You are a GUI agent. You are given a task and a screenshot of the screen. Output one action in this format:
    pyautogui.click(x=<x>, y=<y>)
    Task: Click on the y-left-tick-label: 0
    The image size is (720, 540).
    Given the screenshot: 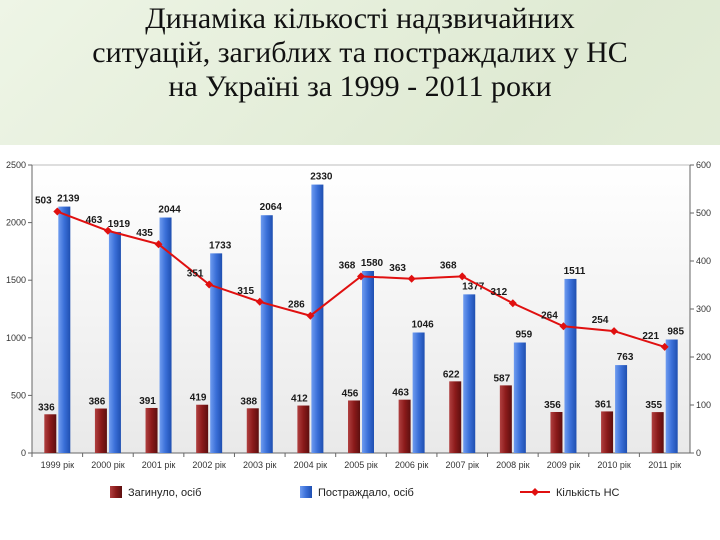 What is the action you would take?
    pyautogui.click(x=23, y=453)
    